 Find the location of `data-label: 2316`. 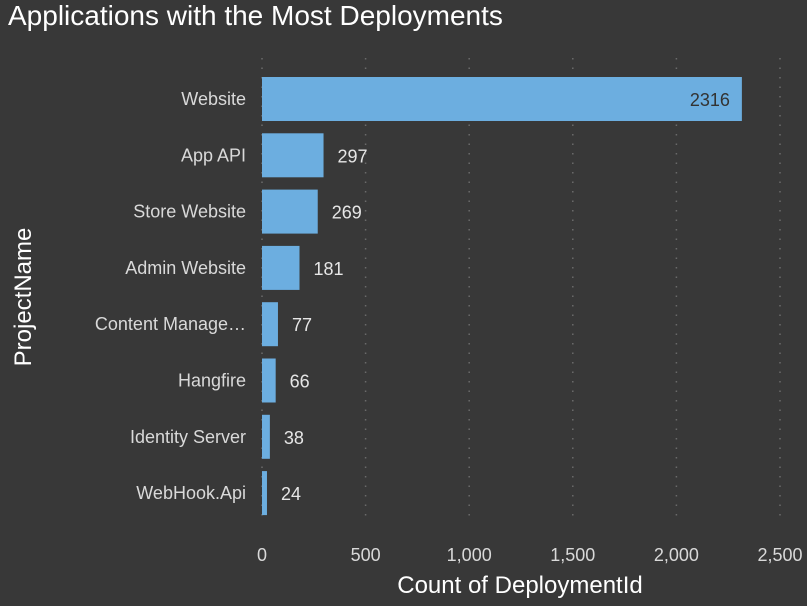

data-label: 2316 is located at coordinates (710, 100).